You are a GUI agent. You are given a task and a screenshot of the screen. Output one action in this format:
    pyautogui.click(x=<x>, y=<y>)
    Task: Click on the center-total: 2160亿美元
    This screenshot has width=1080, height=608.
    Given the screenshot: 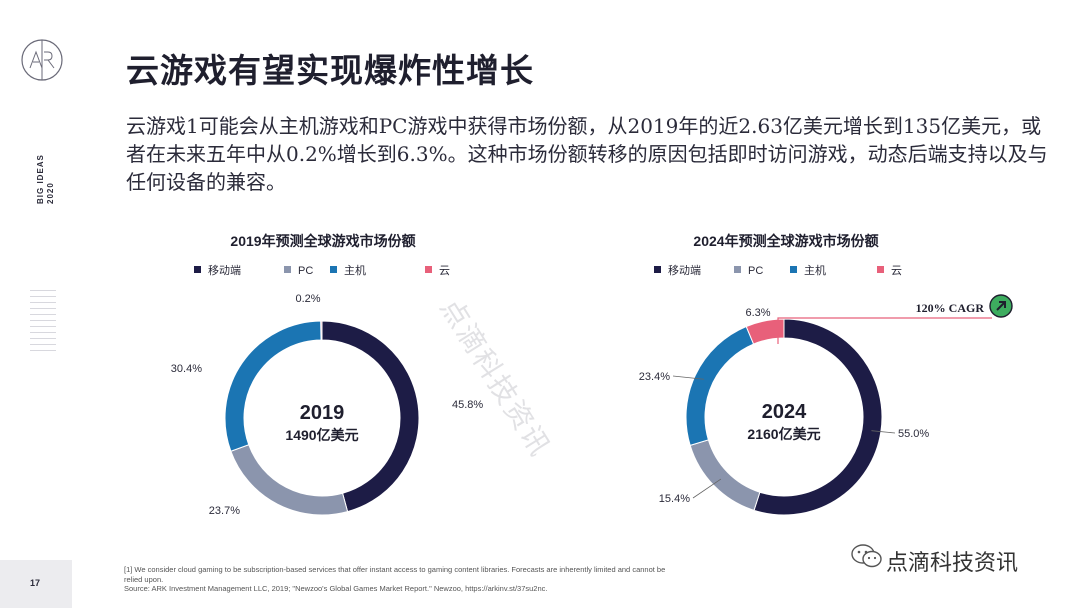 What is the action you would take?
    pyautogui.click(x=783, y=434)
    